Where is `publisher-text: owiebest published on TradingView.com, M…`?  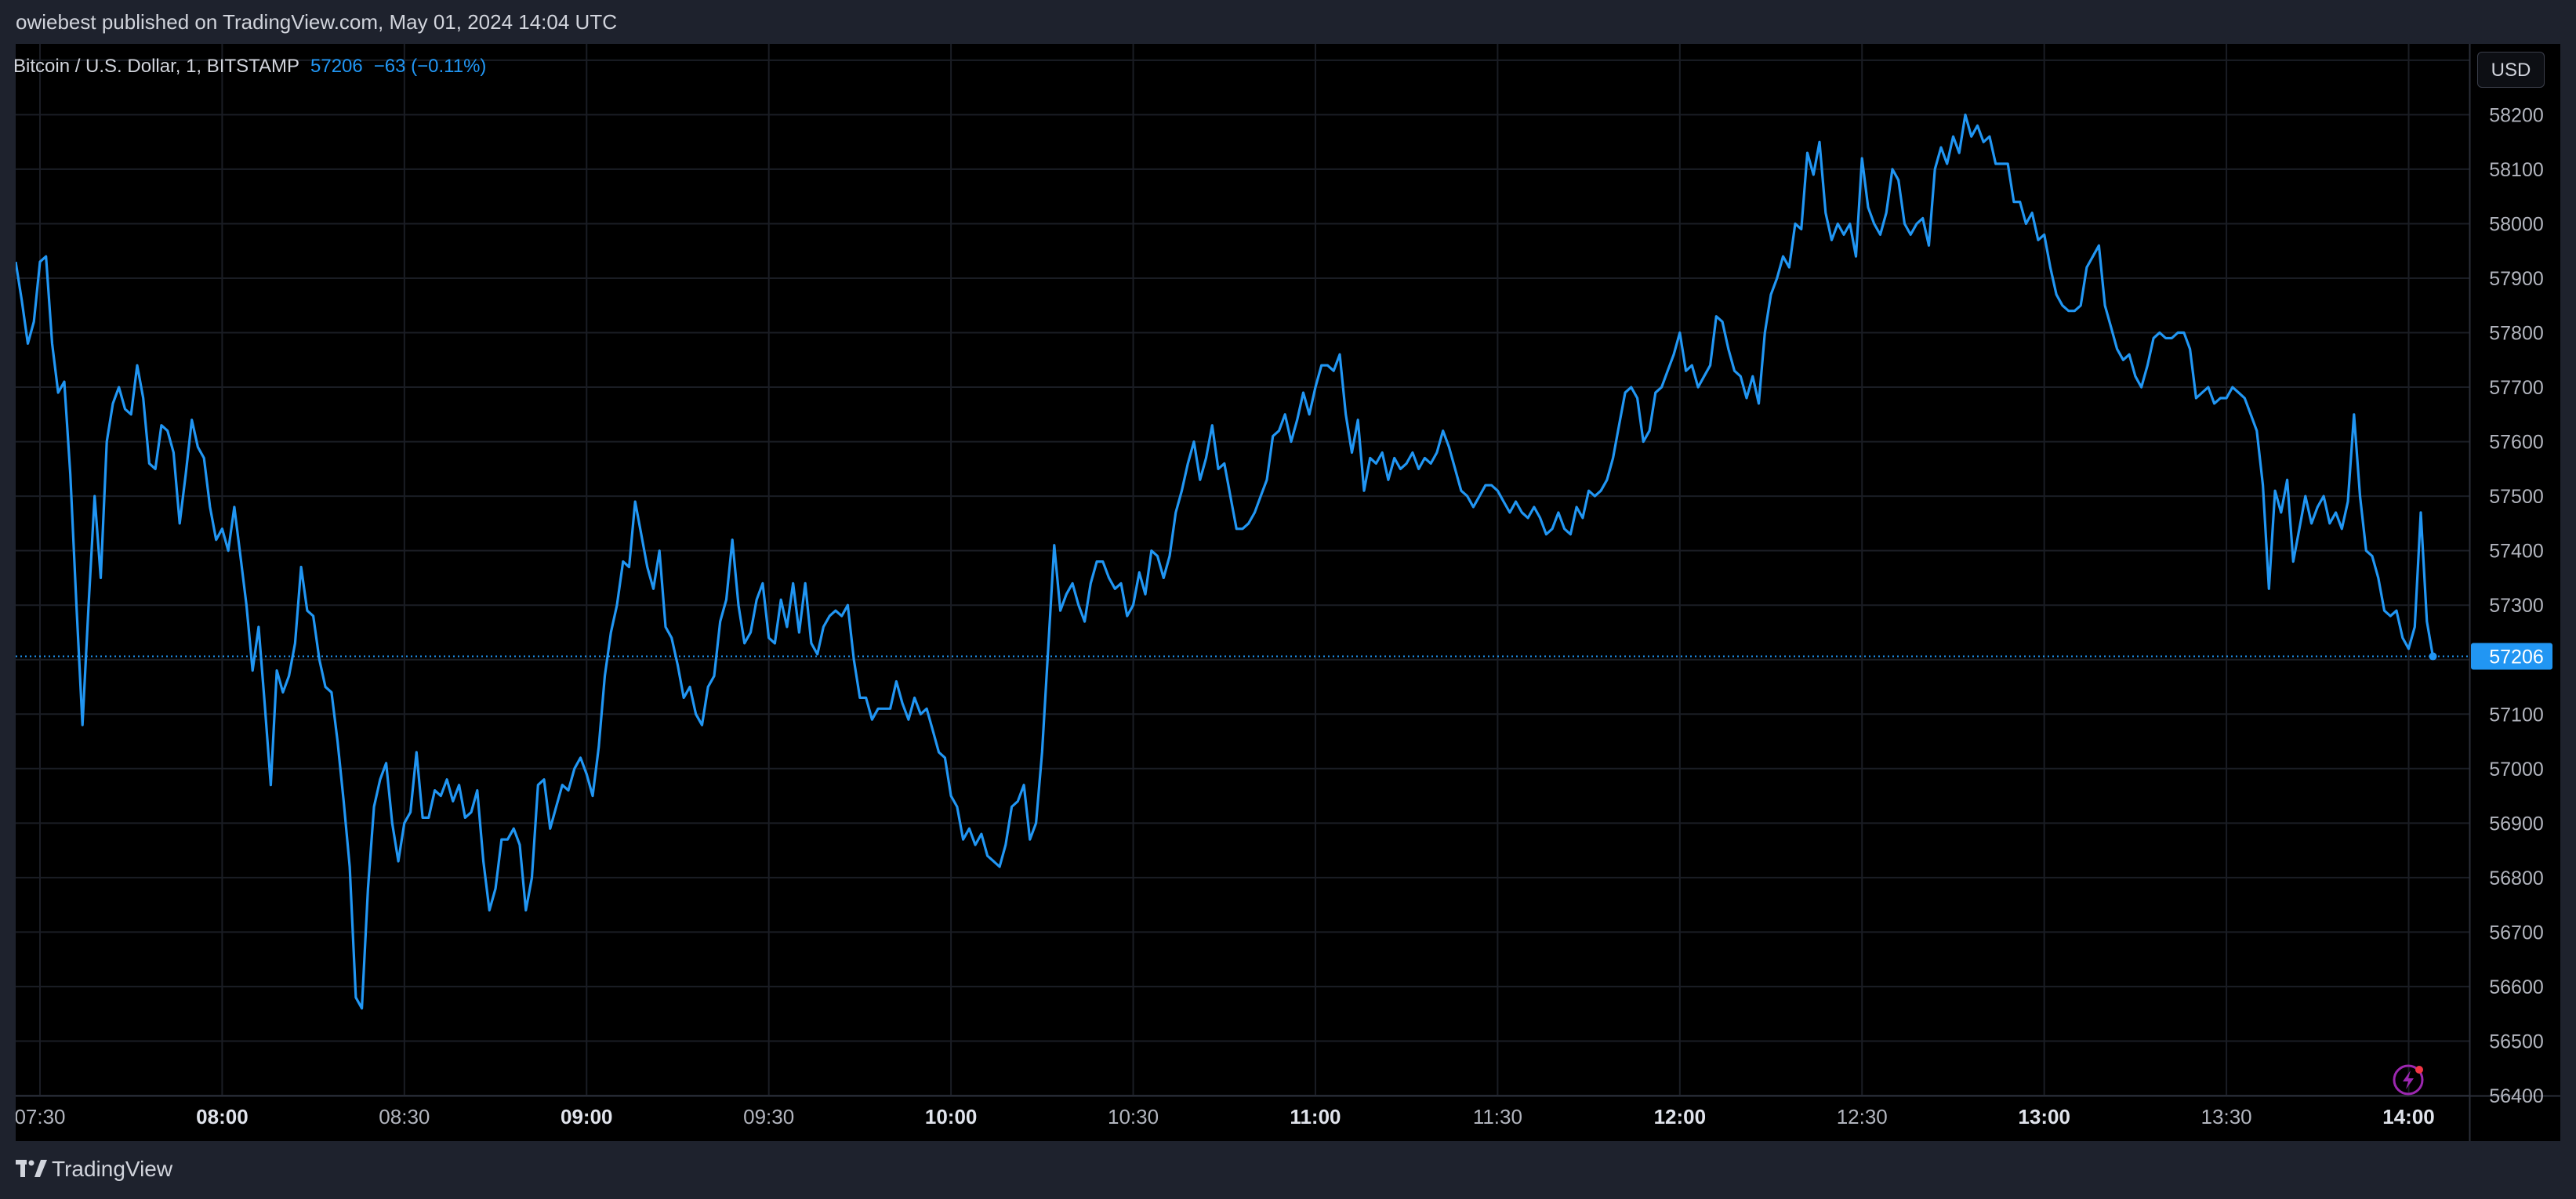 publisher-text: owiebest published on TradingView.com, M… is located at coordinates (317, 22).